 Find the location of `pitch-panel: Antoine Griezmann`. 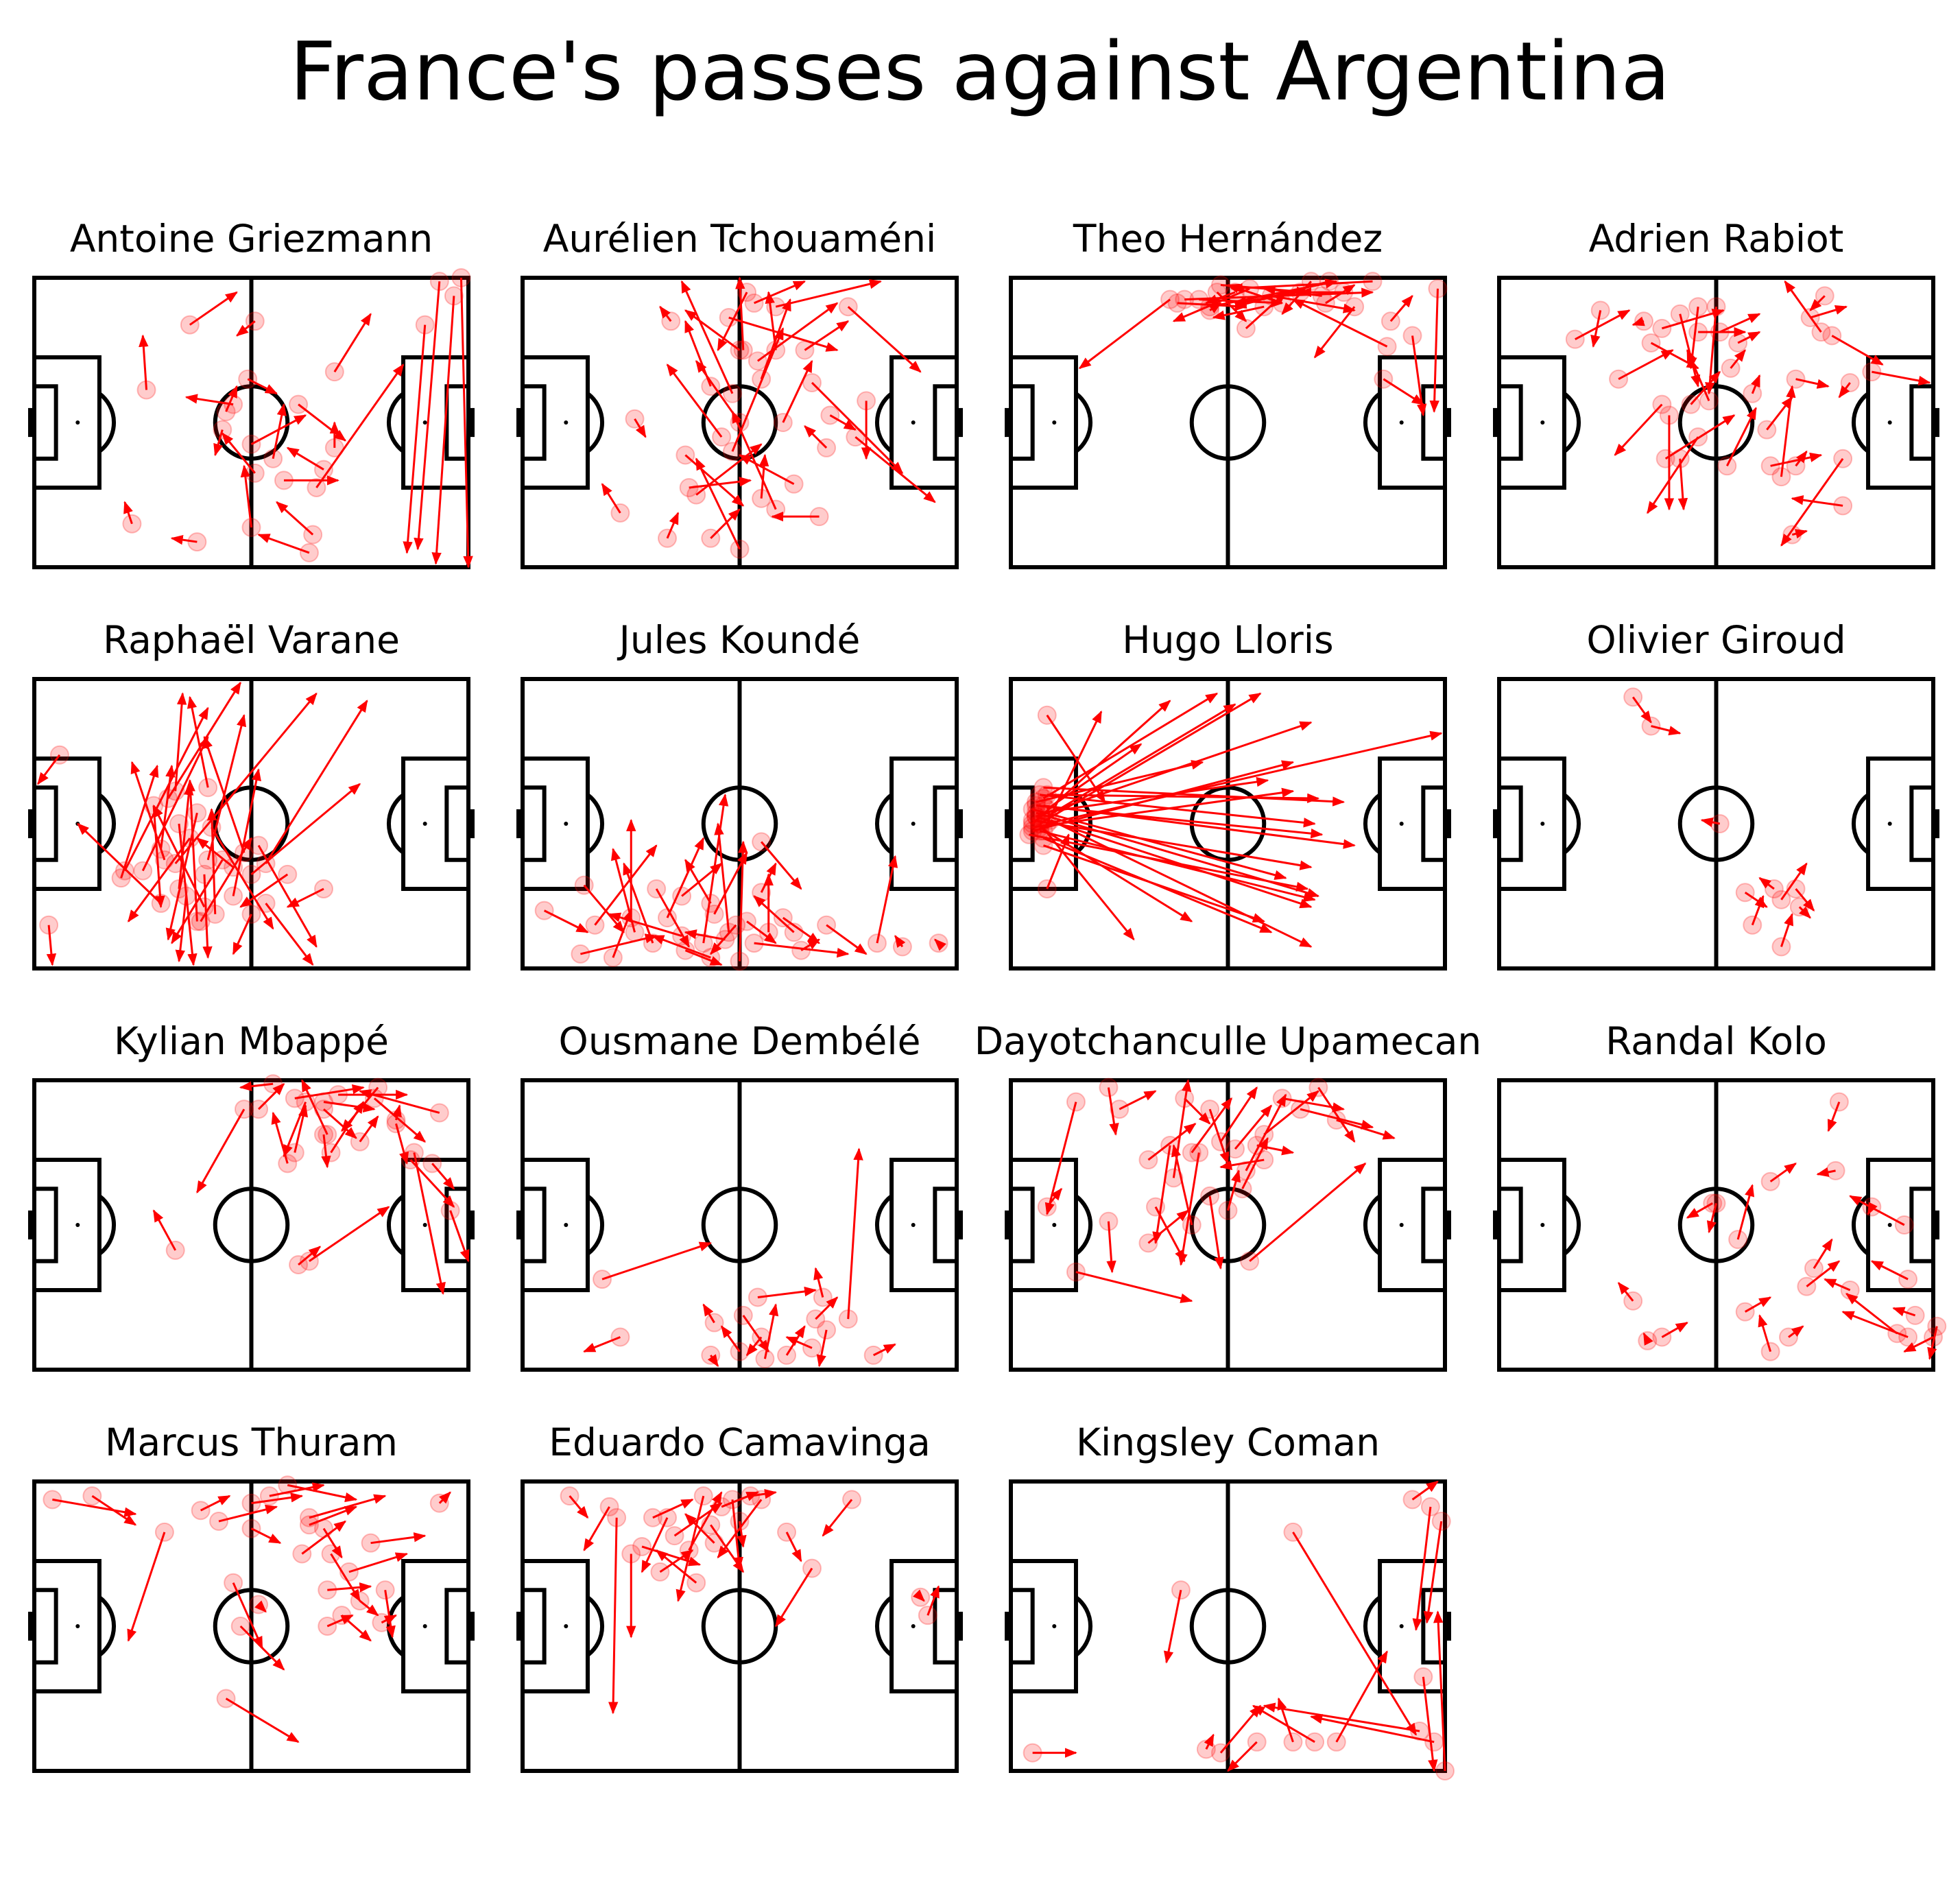

pitch-panel: Antoine Griezmann is located at coordinates (251, 393).